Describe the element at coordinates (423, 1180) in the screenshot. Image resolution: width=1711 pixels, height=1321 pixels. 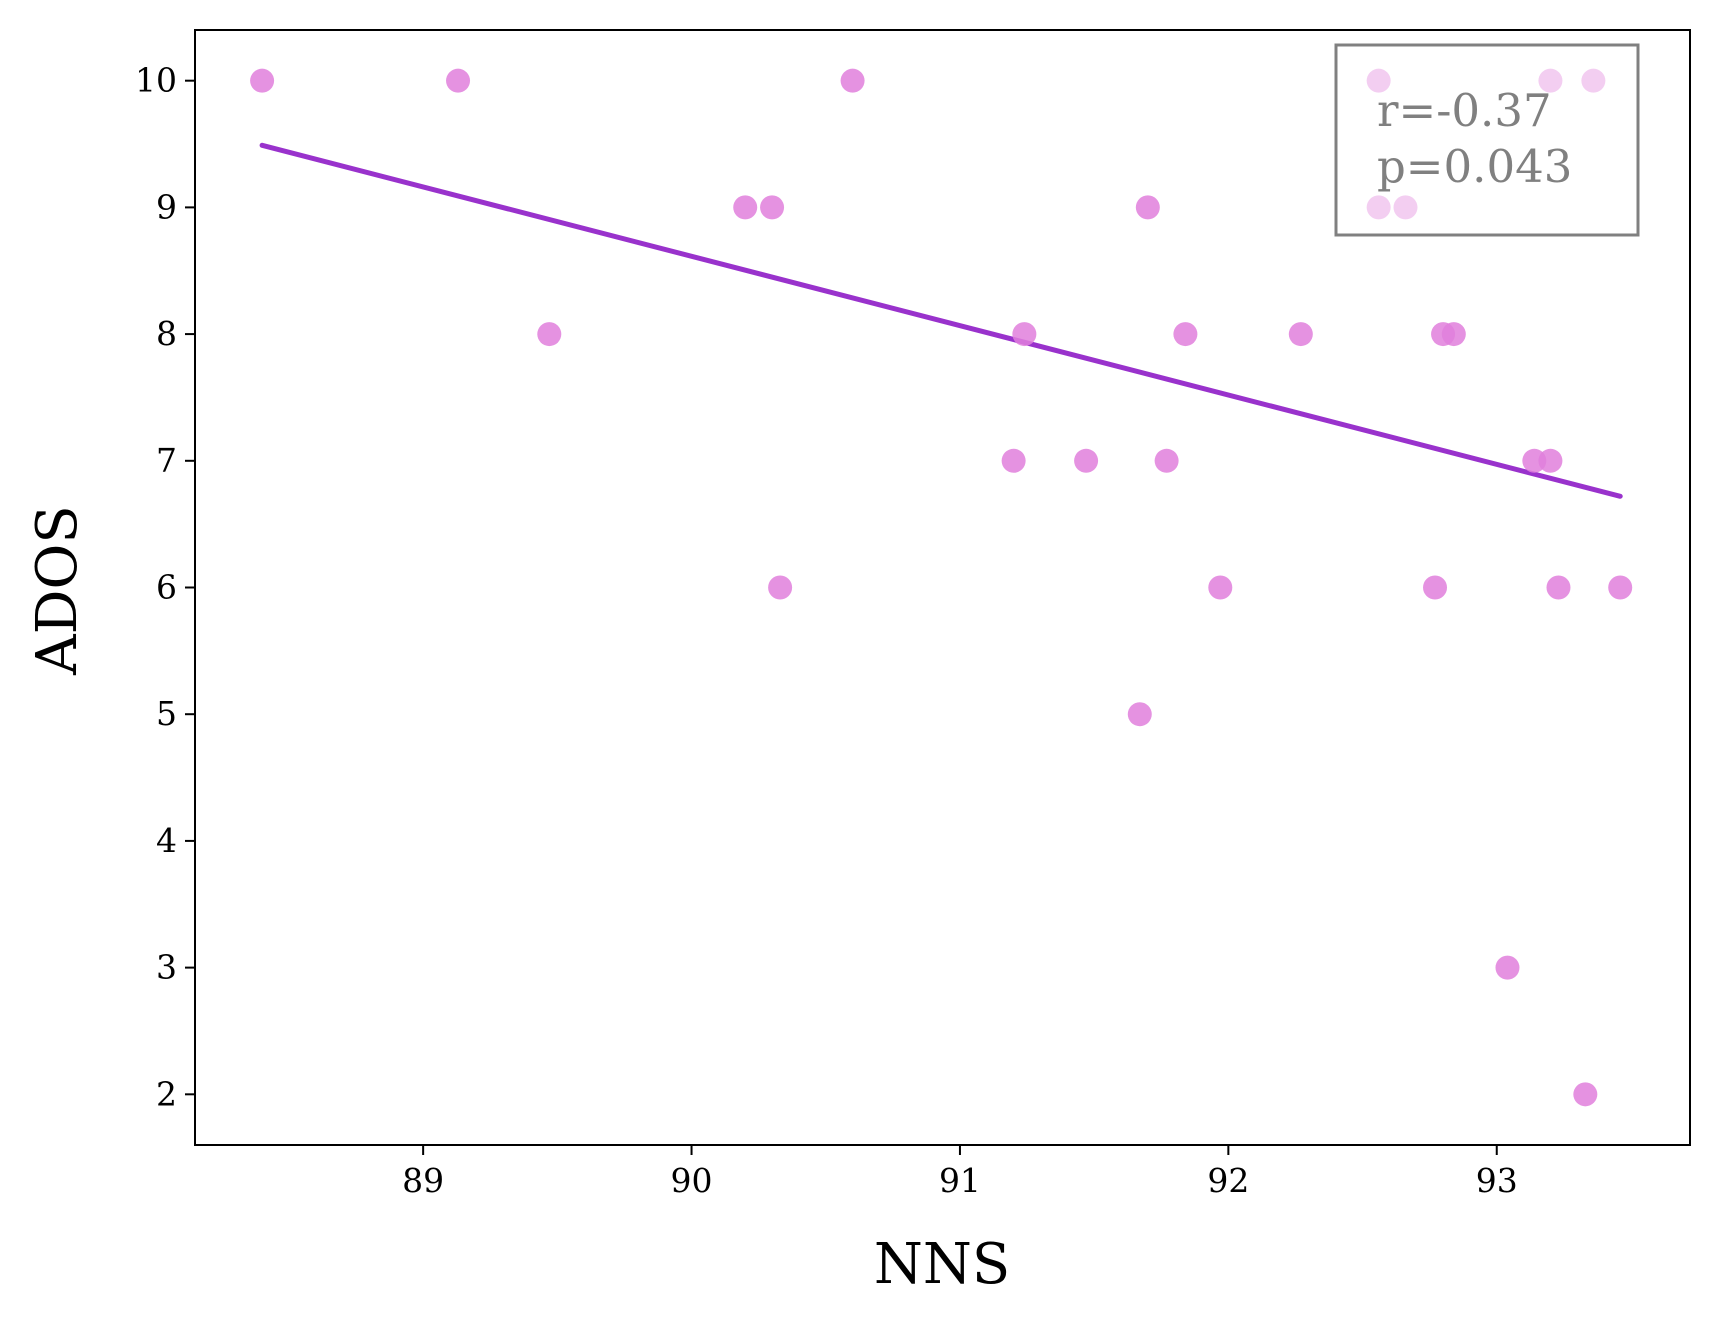
I see `x-tick-label: 89` at that location.